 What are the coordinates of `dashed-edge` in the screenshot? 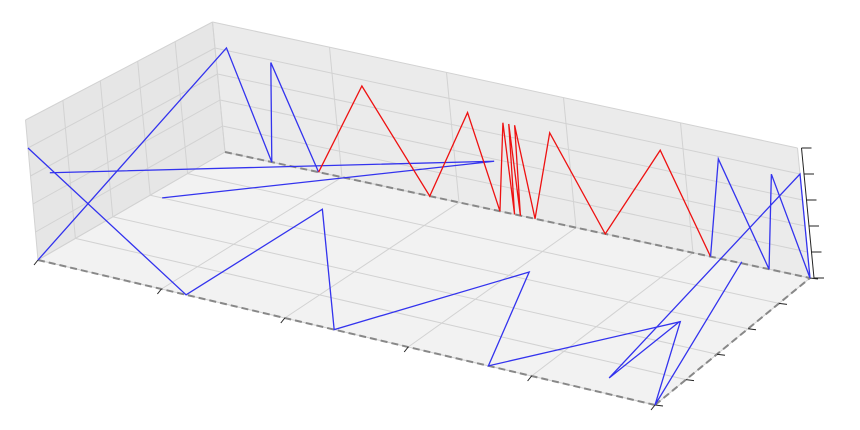 It's located at (732, 341).